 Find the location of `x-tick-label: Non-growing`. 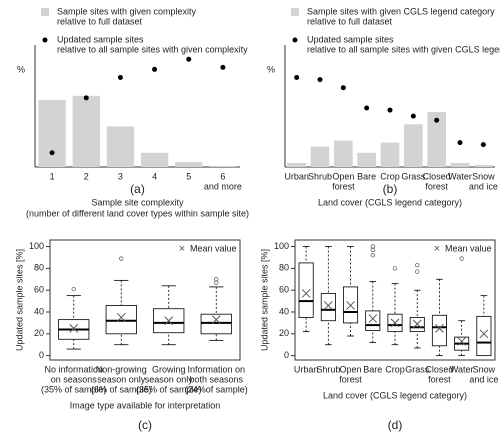

x-tick-label: Non-growing is located at coordinates (121, 369).